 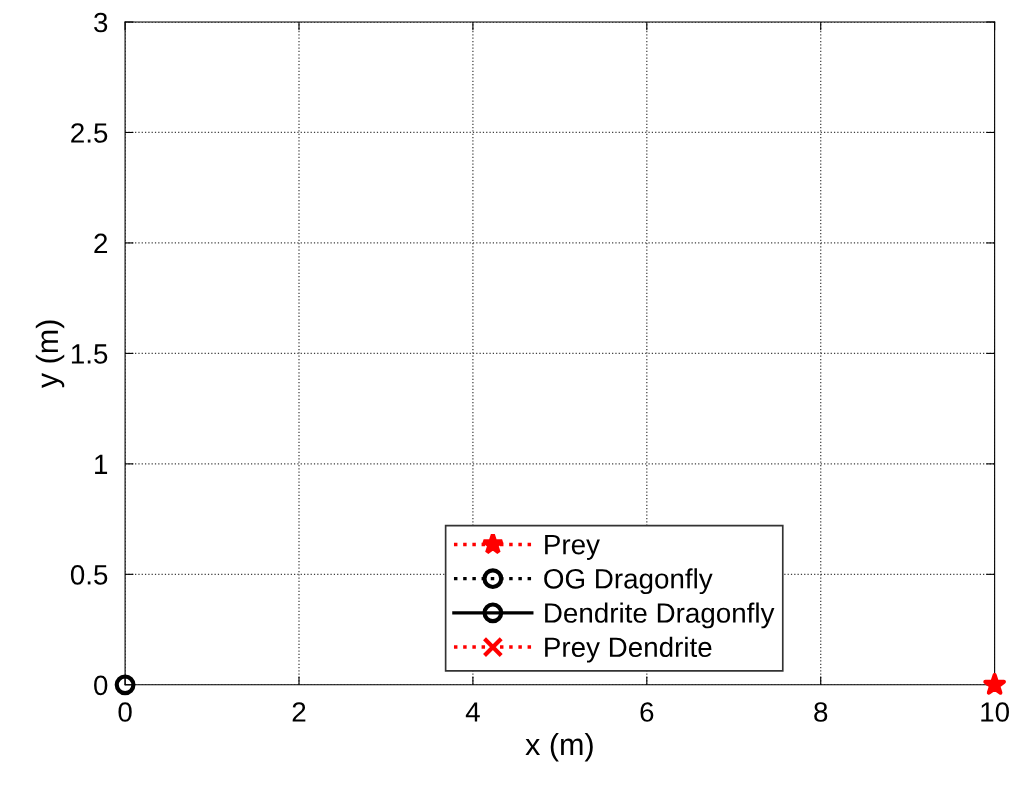 I want to click on y-axis-title: y (m), so click(x=50, y=354).